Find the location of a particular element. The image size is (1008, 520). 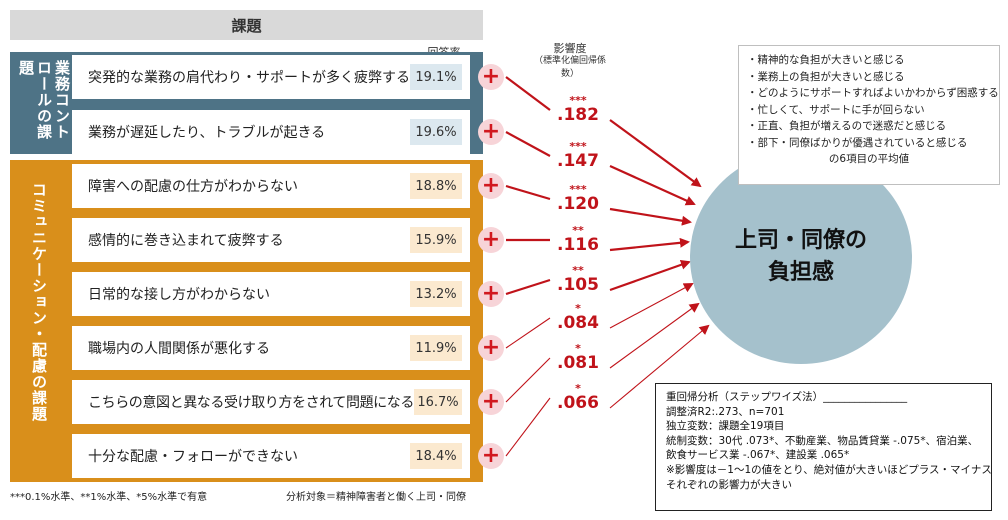

group-label-communication: コミュニケーション・配慮の課題 is located at coordinates (39, 302).